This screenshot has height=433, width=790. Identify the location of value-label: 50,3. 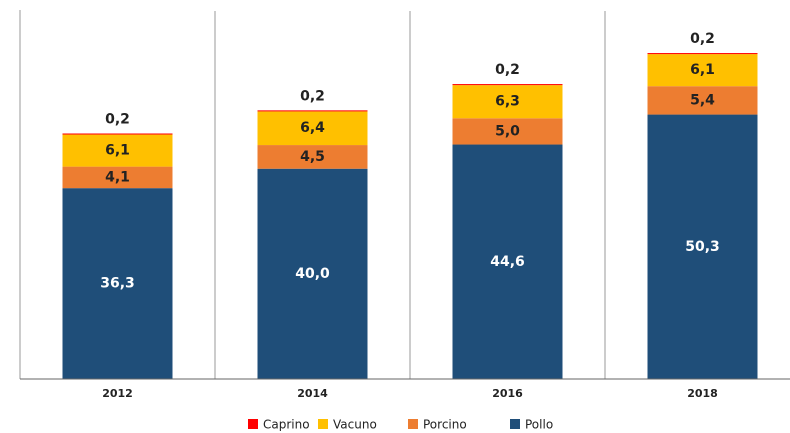
(702, 247).